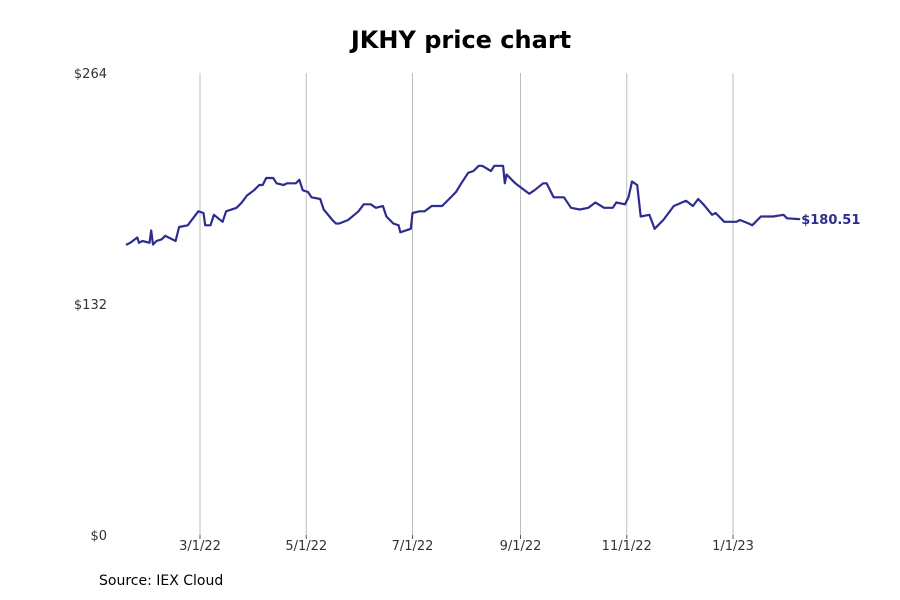 The height and width of the screenshot is (600, 900). Describe the element at coordinates (627, 546) in the screenshot. I see `x-tick-label: 11/1/22` at that location.